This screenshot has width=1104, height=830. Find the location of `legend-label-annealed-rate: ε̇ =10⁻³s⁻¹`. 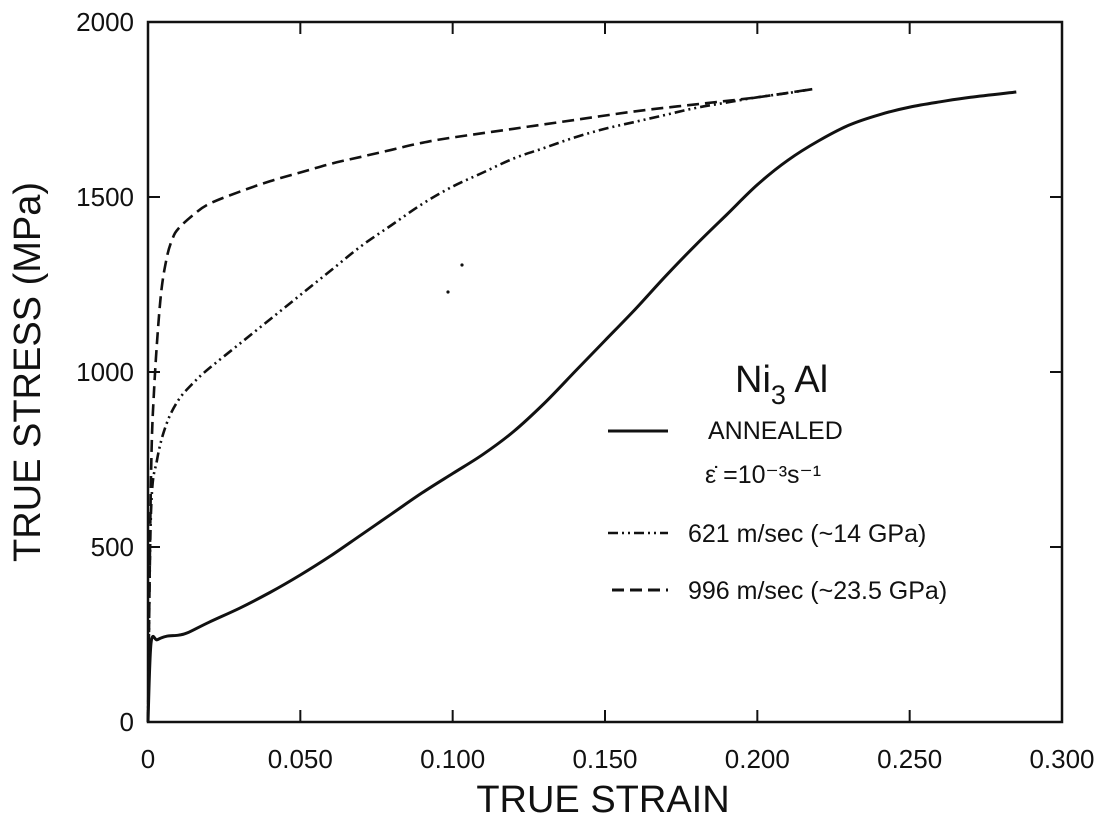

legend-label-annealed-rate: ε̇ =10⁻³s⁻¹ is located at coordinates (763, 475).